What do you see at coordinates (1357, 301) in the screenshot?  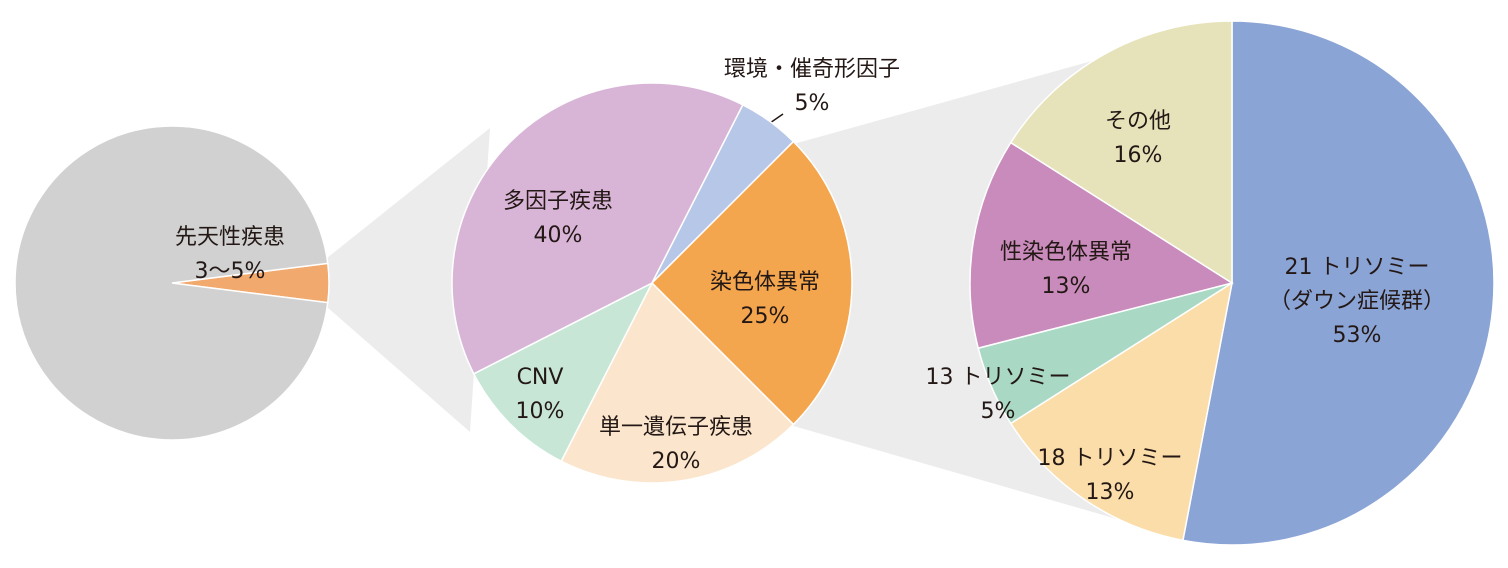 I see `text-line: （ダウン症候群）` at bounding box center [1357, 301].